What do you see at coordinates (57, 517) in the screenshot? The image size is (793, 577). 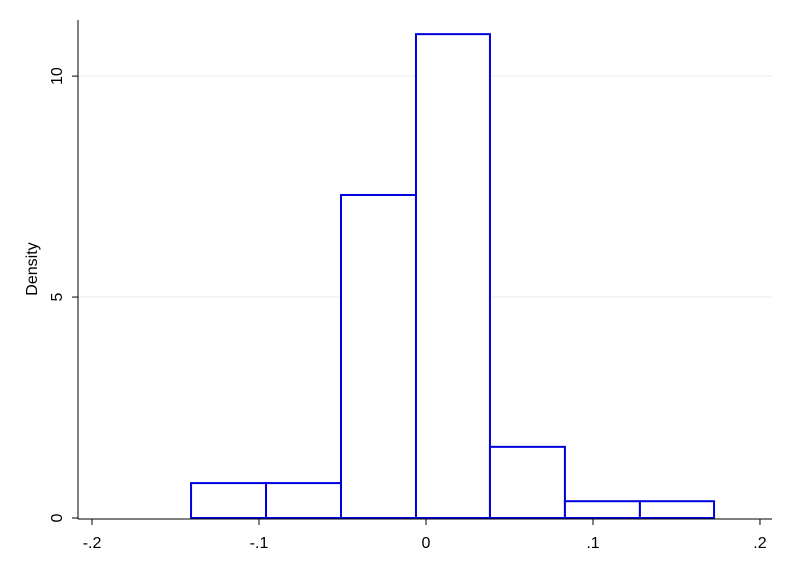 I see `y-tick-label: 0` at bounding box center [57, 517].